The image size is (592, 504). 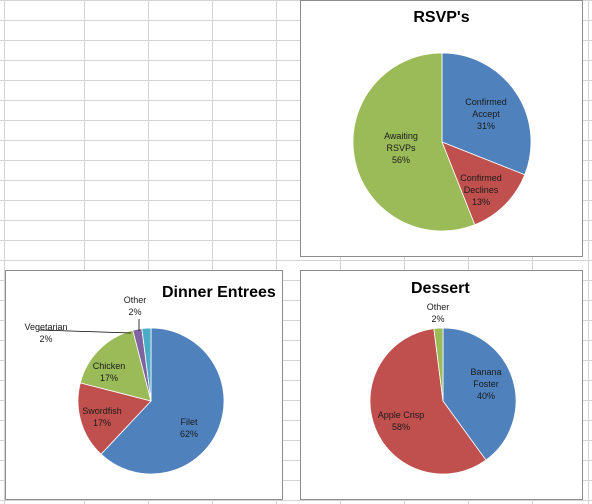 I want to click on pie-slice-chicken, so click(x=115, y=365).